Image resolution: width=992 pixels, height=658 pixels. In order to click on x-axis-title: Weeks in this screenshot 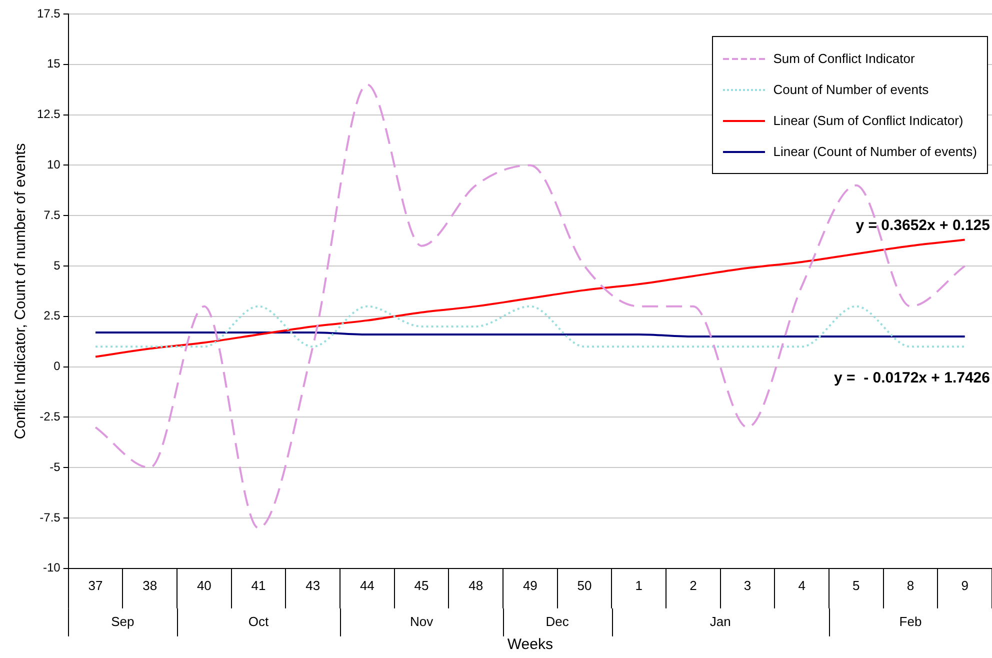, I will do `click(530, 645)`.